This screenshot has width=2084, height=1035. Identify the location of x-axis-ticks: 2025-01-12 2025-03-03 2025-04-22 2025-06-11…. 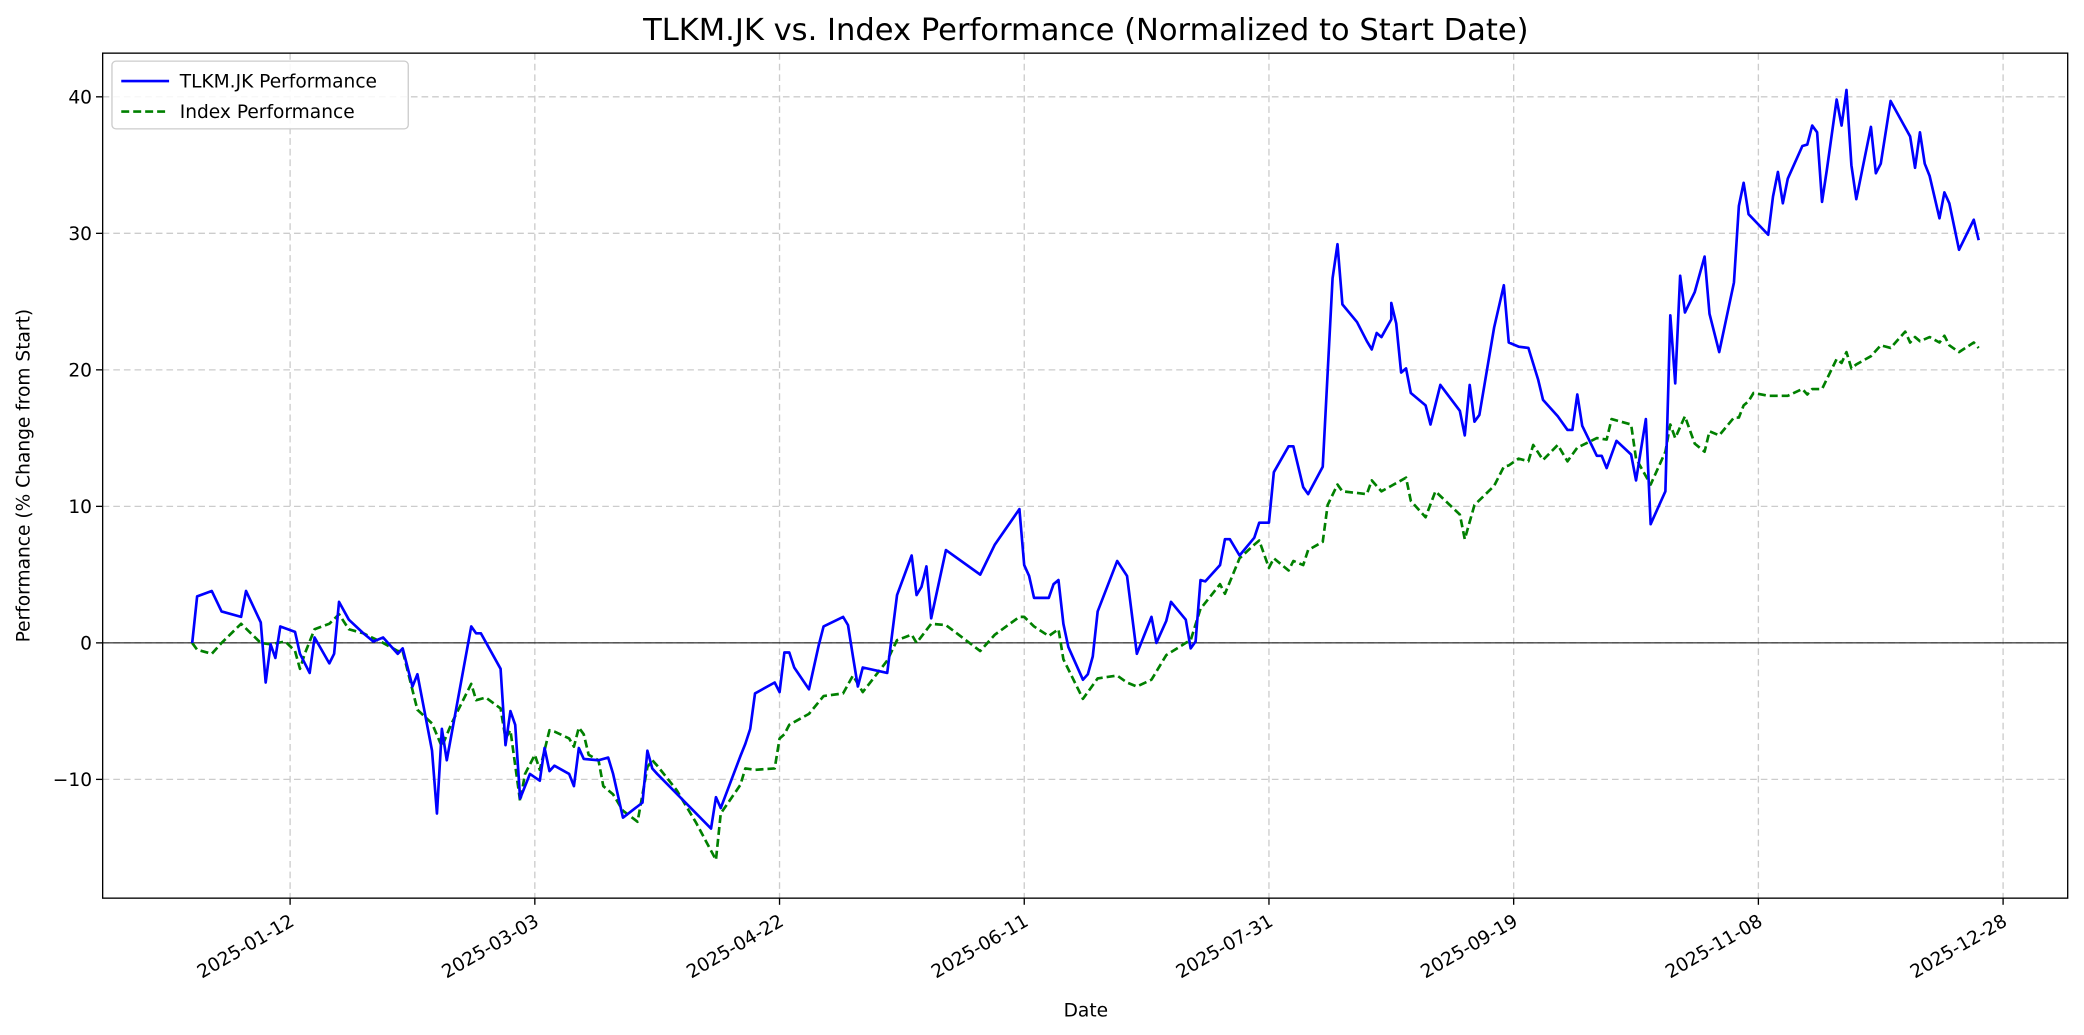
(1102, 940).